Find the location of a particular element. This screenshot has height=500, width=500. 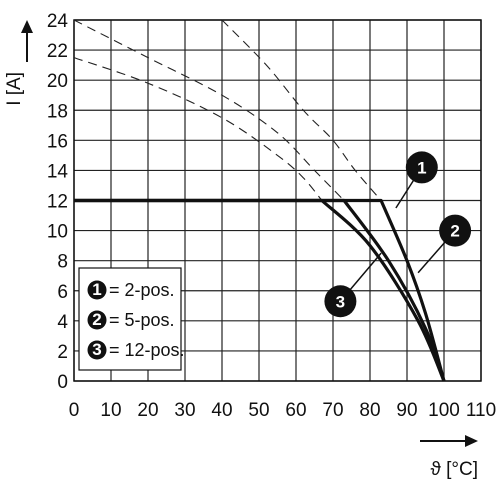

y-tick-label: 12 is located at coordinates (57, 202).